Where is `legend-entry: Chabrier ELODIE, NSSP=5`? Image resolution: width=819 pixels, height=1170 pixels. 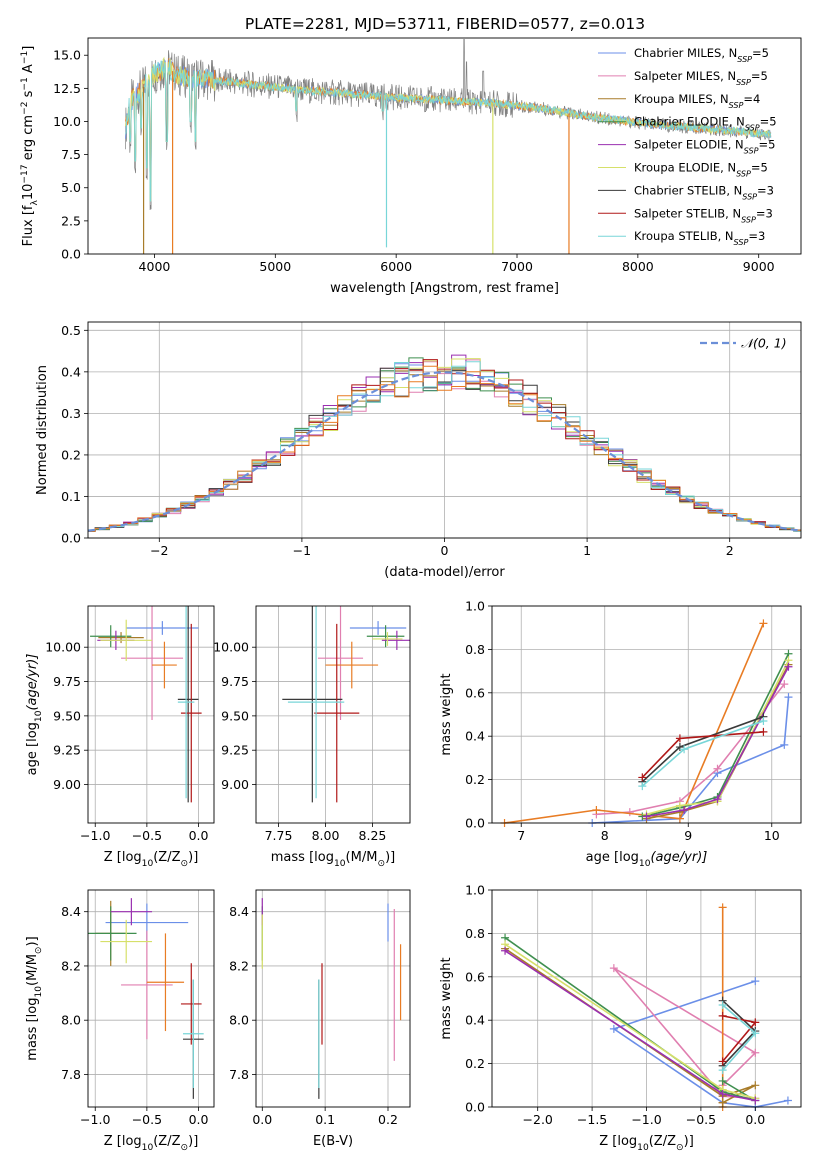 legend-entry: Chabrier ELODIE, NSSP=5 is located at coordinates (705, 124).